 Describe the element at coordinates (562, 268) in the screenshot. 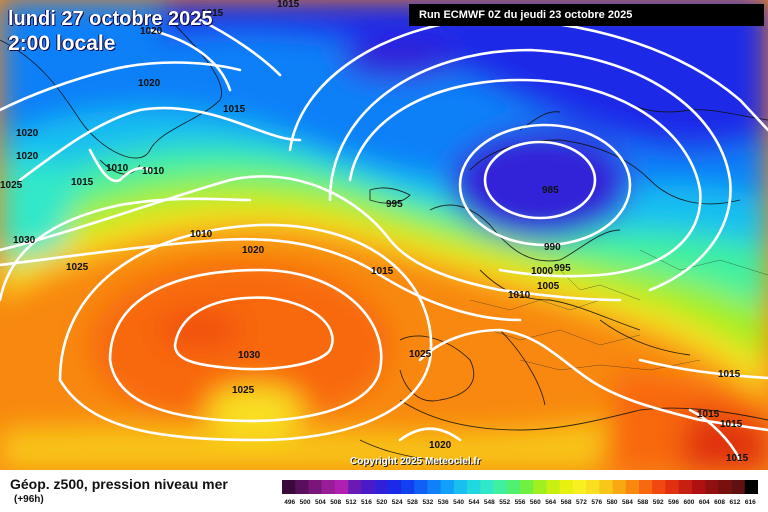

I see `isobar-label: 995` at that location.